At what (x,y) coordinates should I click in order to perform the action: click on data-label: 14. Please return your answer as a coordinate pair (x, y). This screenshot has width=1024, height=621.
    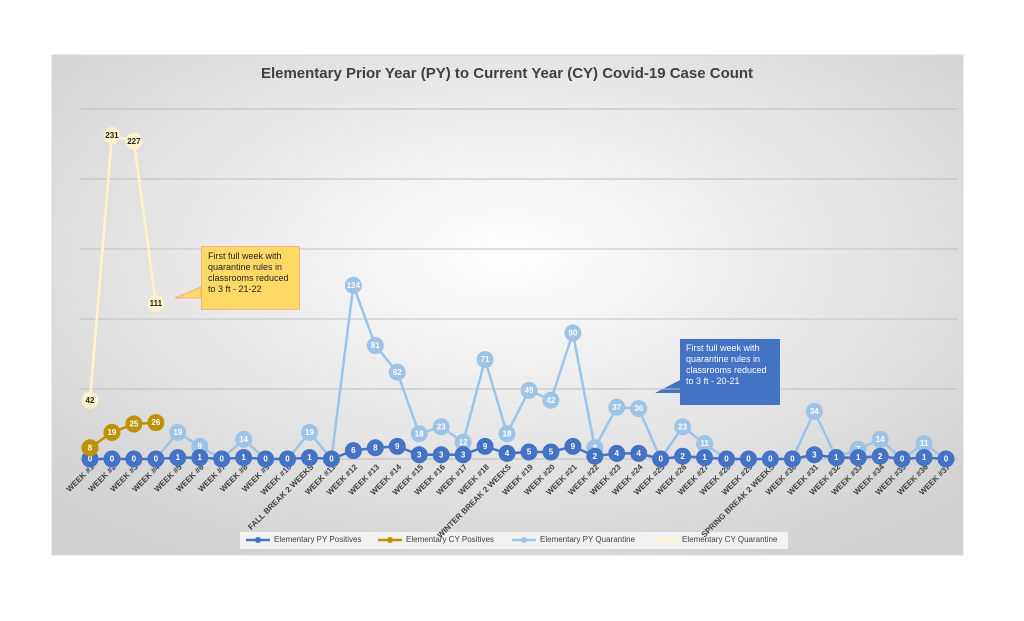
    Looking at the image, I should click on (880, 439).